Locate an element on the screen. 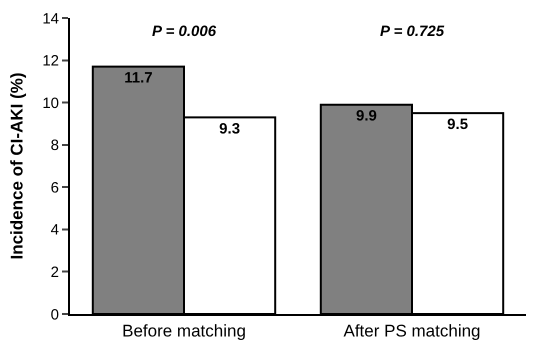 The height and width of the screenshot is (359, 536). y-tick-label: 4 is located at coordinates (54, 230).